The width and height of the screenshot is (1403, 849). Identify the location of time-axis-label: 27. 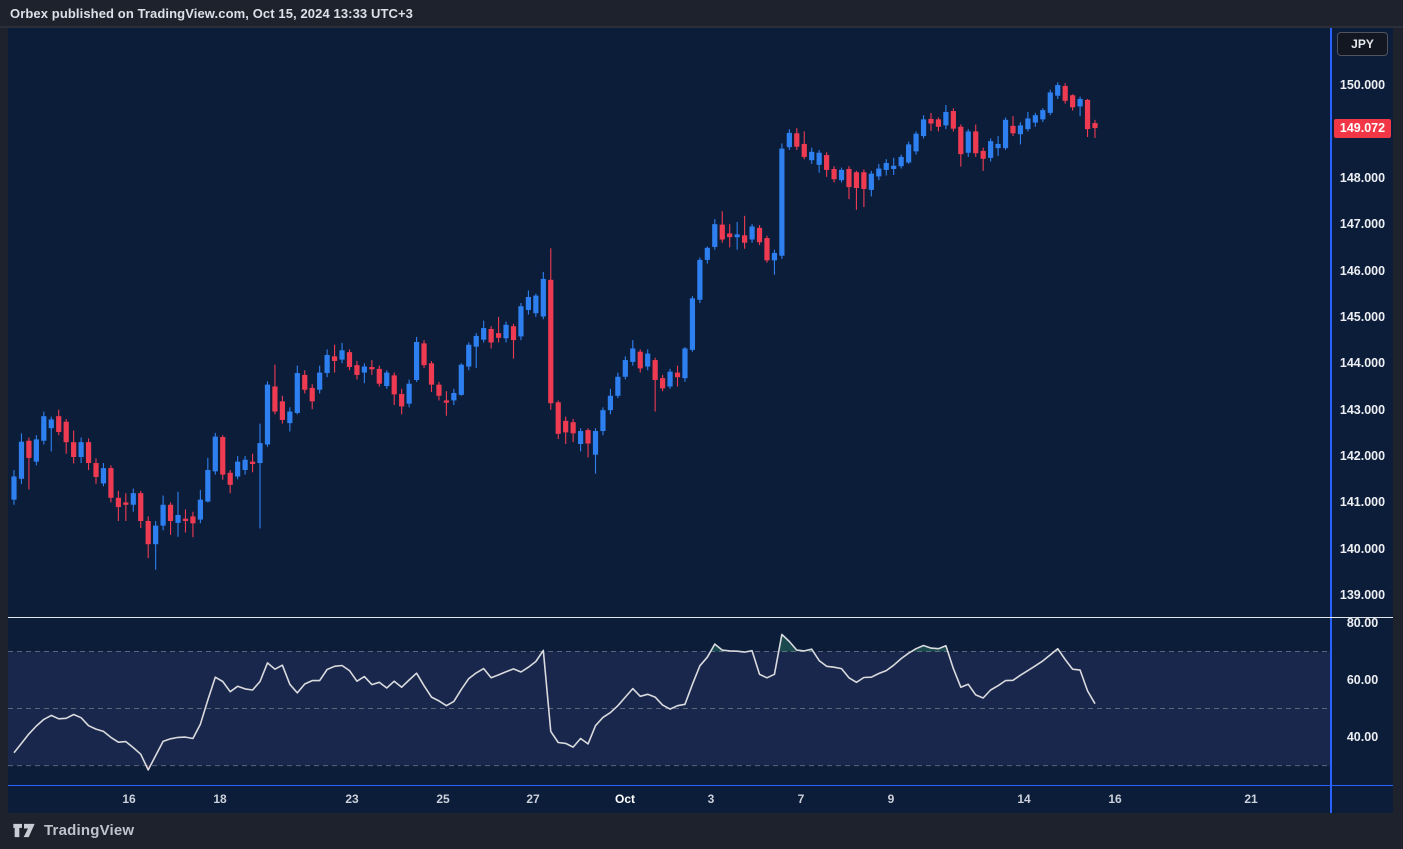
(533, 799).